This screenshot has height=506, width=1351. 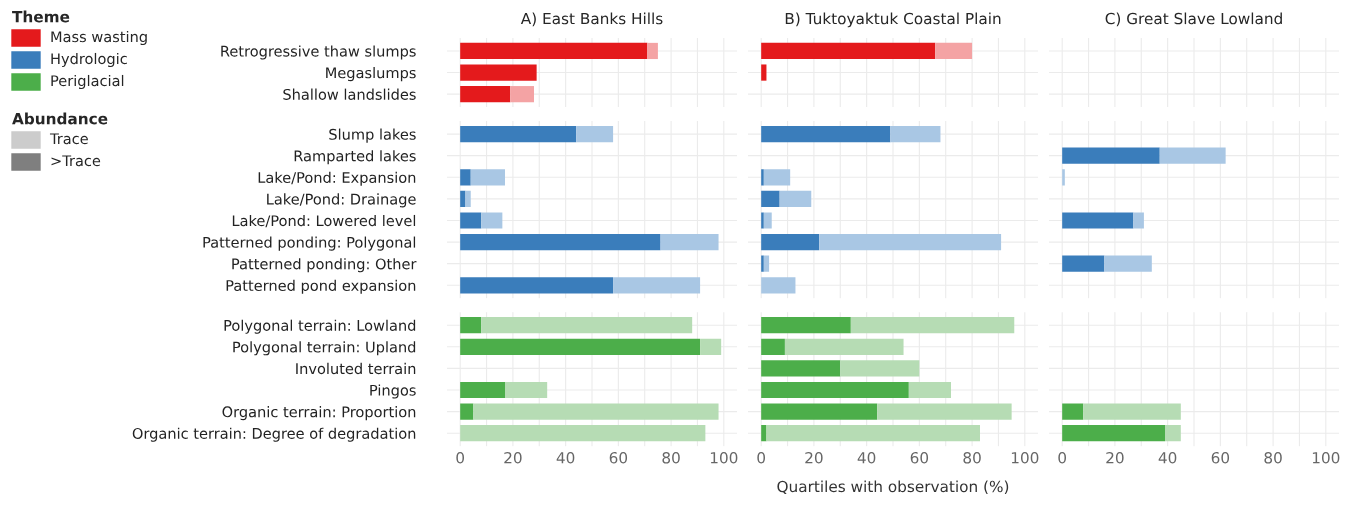 I want to click on y-tick-label: Megaslumps, so click(x=371, y=74).